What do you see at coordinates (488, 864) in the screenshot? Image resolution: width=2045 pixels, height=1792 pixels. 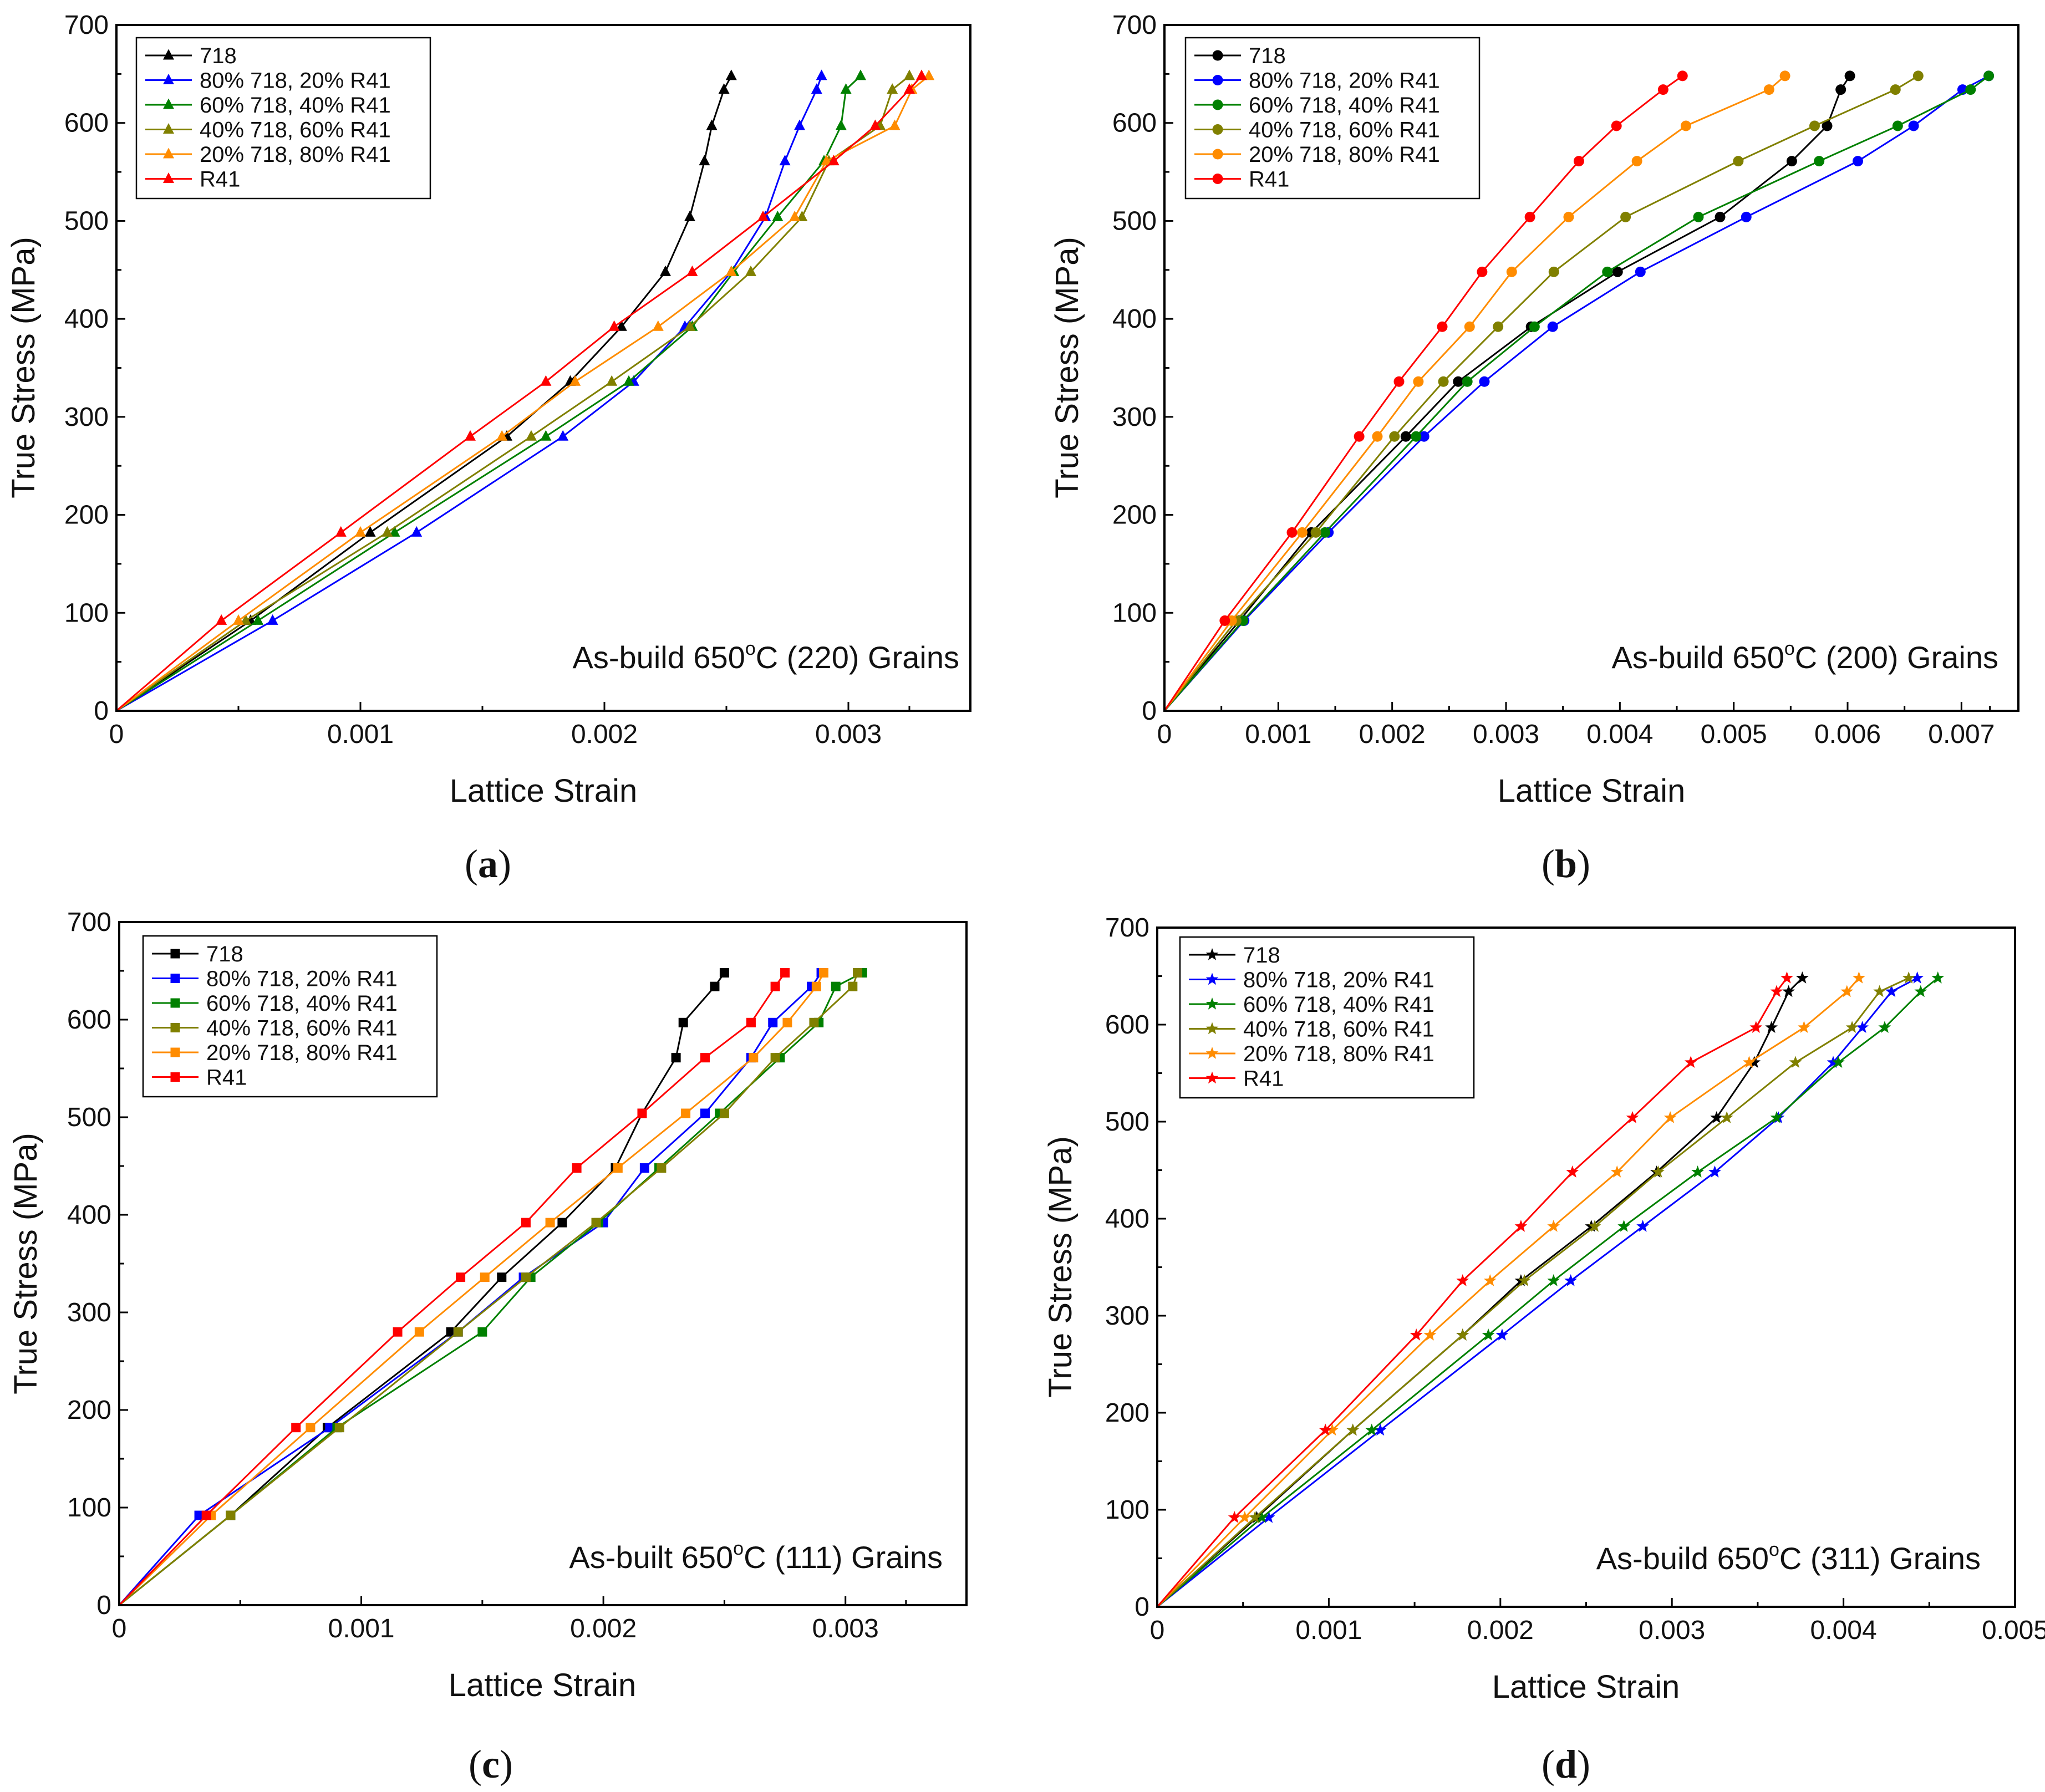 I see `caption-letter: a` at bounding box center [488, 864].